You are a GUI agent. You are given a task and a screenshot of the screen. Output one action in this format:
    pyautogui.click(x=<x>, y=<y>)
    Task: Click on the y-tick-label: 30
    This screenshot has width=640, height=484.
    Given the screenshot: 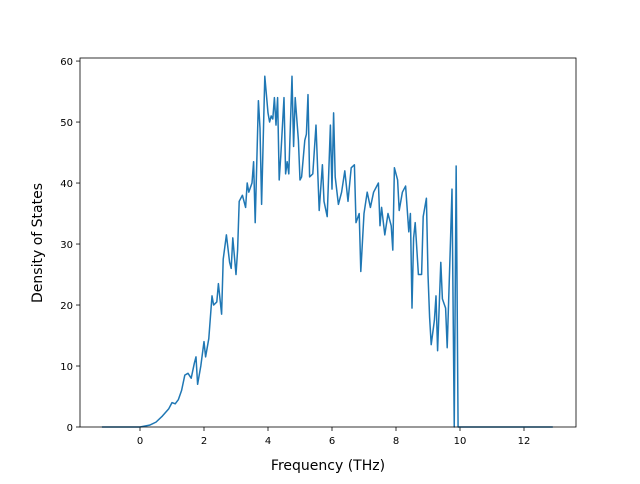 What is the action you would take?
    pyautogui.click(x=66, y=245)
    